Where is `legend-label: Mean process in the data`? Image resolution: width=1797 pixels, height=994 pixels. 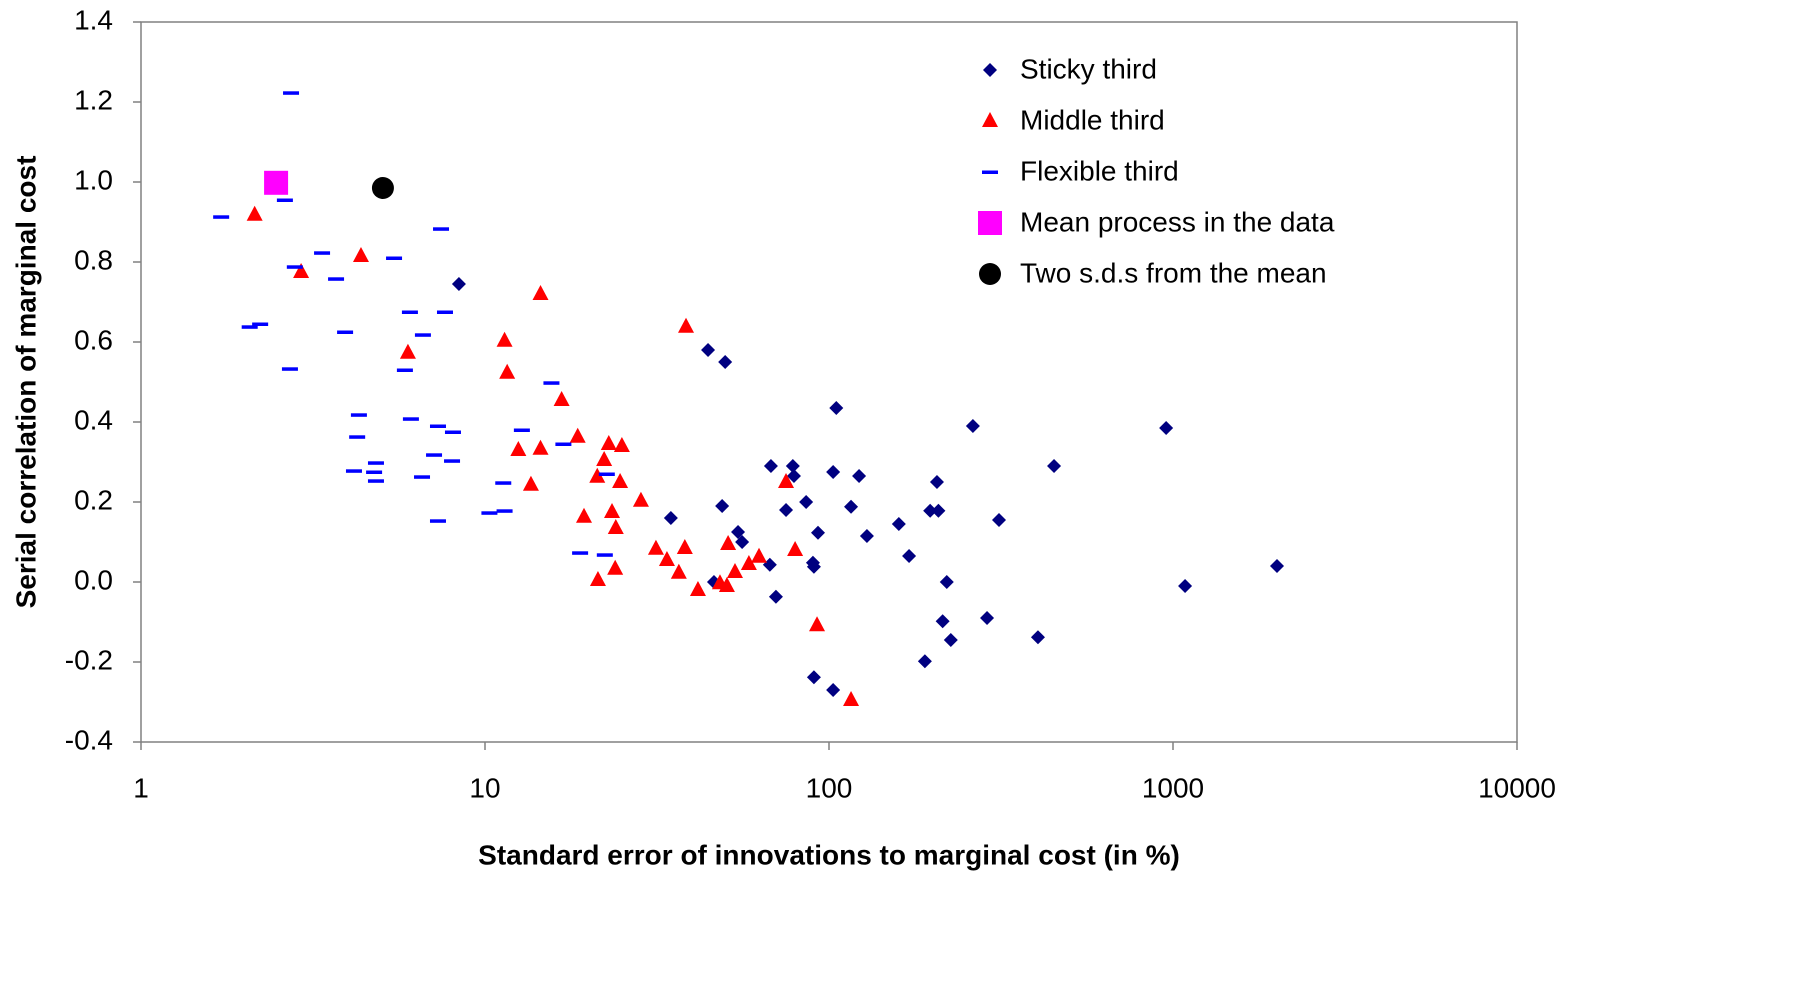
legend-label: Mean process in the data is located at coordinates (1177, 221).